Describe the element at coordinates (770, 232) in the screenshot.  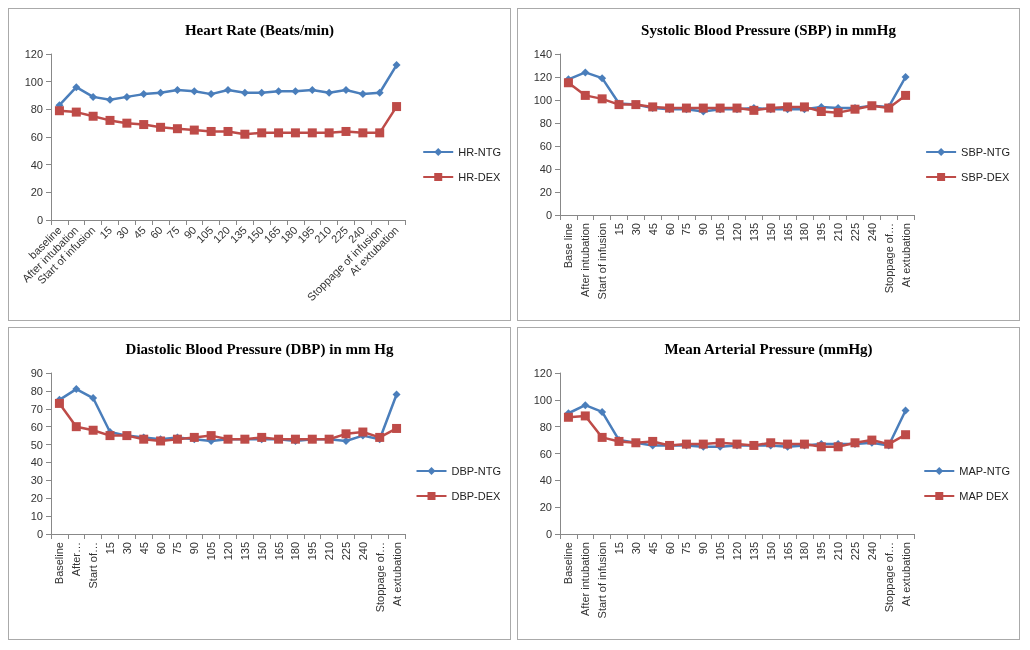
I see `x-tick-label: 150` at that location.